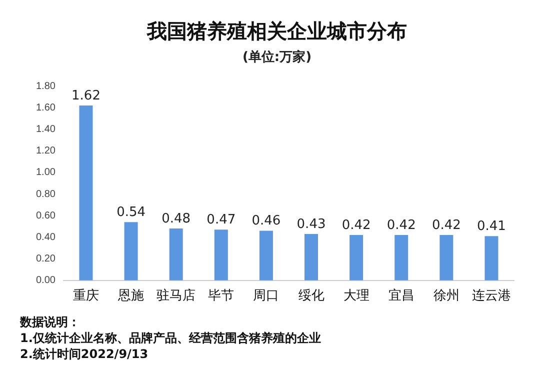 The height and width of the screenshot is (376, 554). What do you see at coordinates (311, 224) in the screenshot?
I see `data-label: 0.43` at bounding box center [311, 224].